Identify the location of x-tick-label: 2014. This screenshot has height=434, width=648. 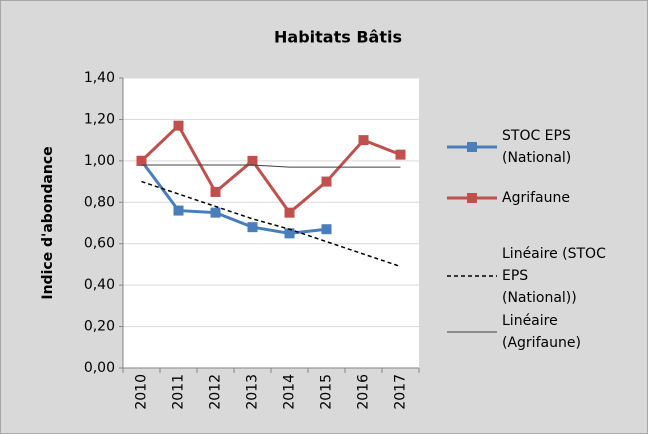
(290, 392).